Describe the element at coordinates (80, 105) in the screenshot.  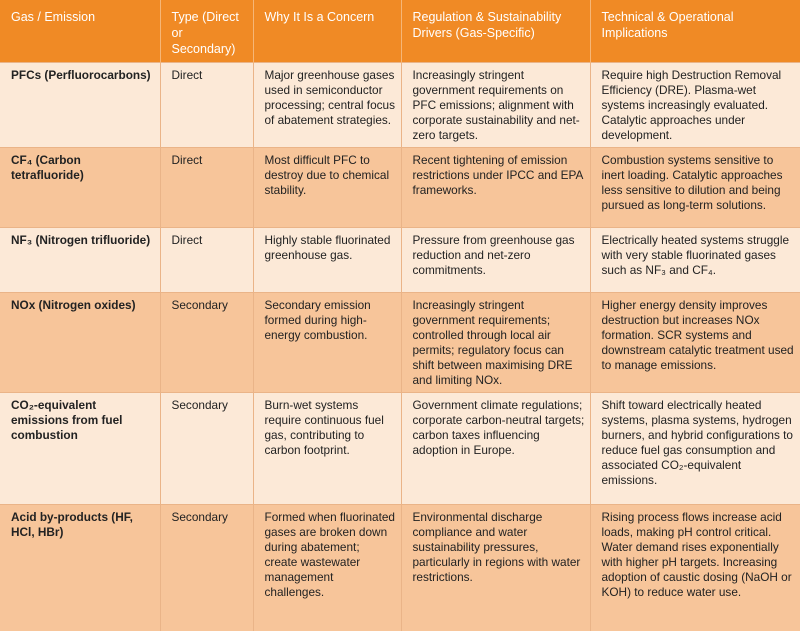
I see `gas-cell: PFCs (Perfluorocarbons)` at that location.